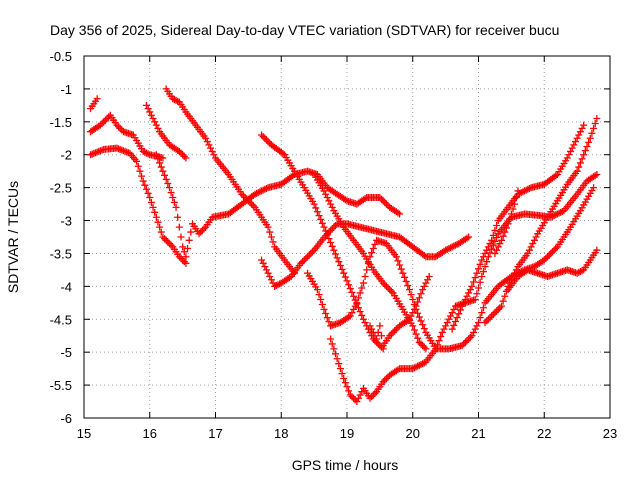 The height and width of the screenshot is (480, 640). What do you see at coordinates (61, 188) in the screenshot?
I see `y-tick-label: -2.5` at bounding box center [61, 188].